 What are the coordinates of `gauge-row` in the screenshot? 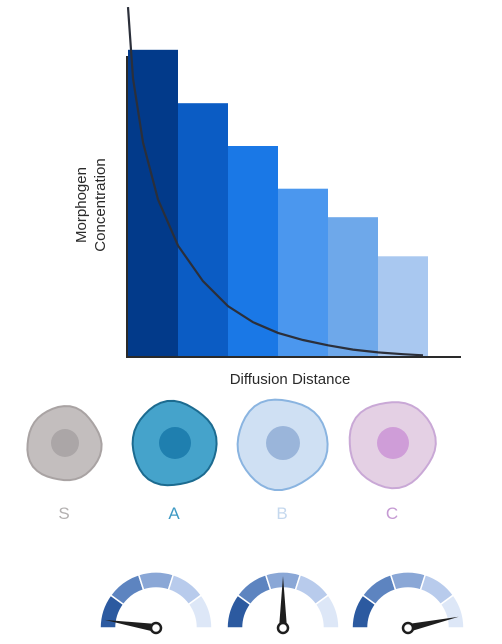 It's located at (282, 603).